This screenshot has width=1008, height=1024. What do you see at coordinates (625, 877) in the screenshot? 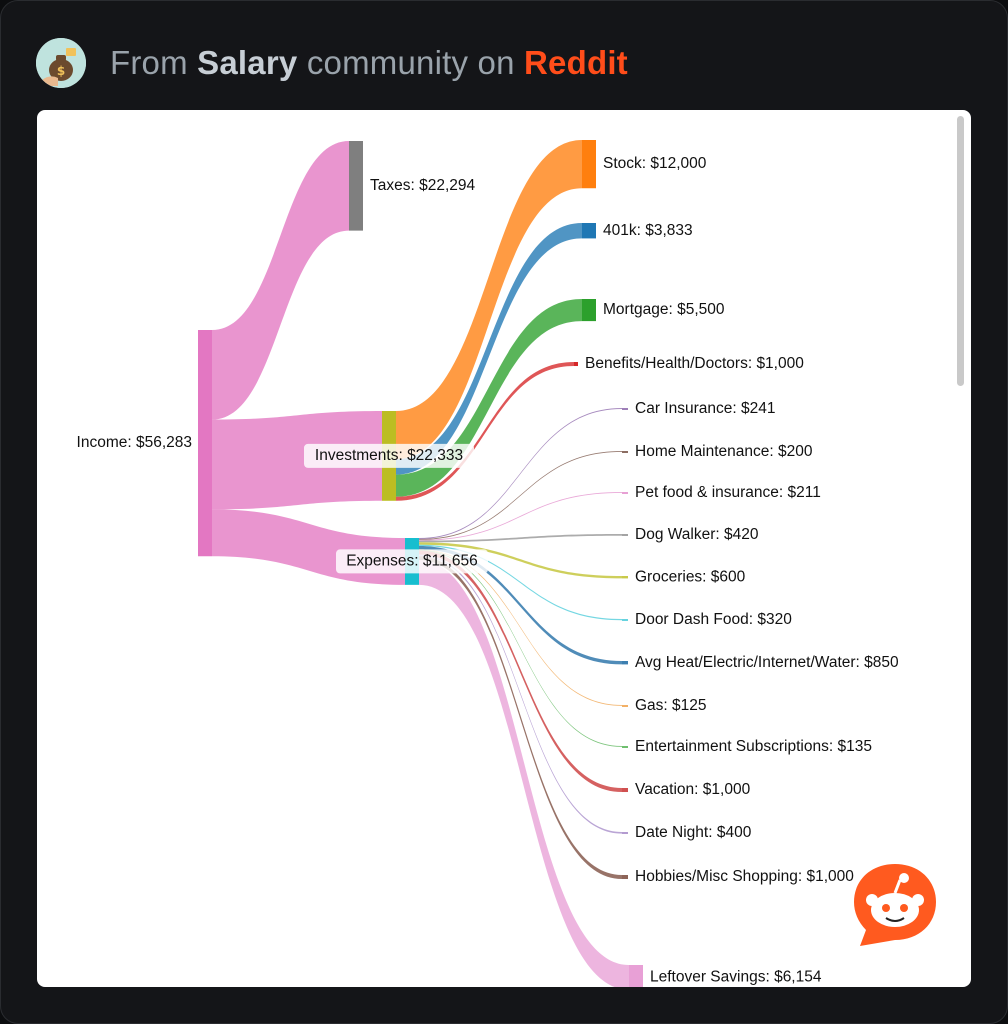
I see `node-hobbies` at bounding box center [625, 877].